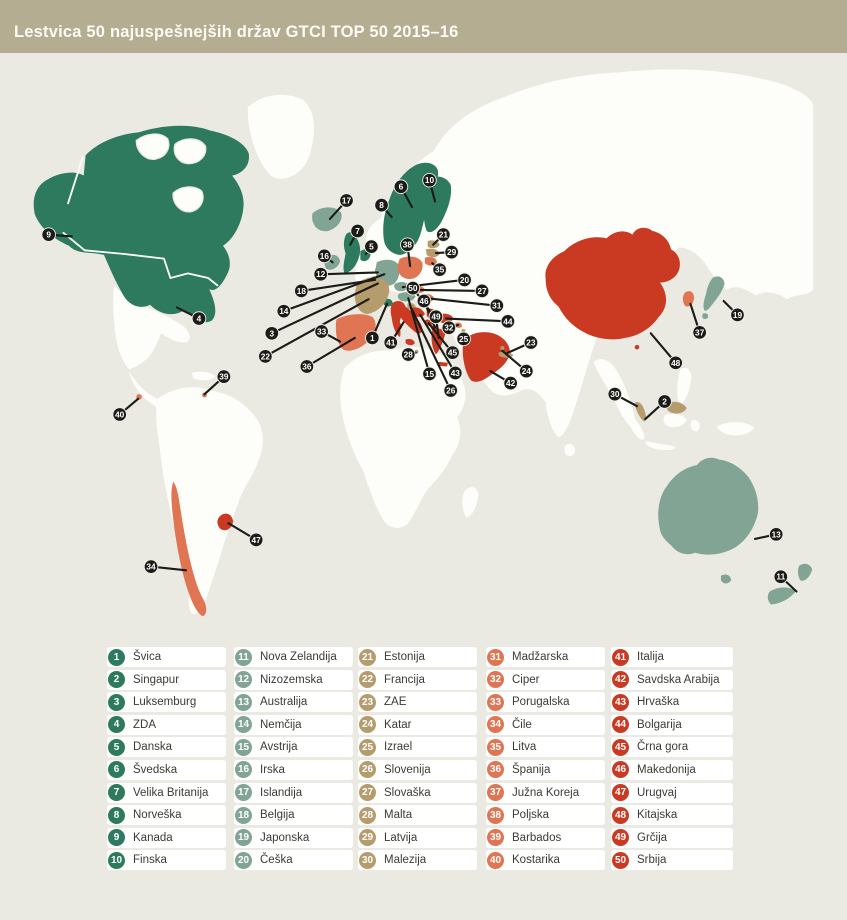  I want to click on landmass-madagascar, so click(470, 502).